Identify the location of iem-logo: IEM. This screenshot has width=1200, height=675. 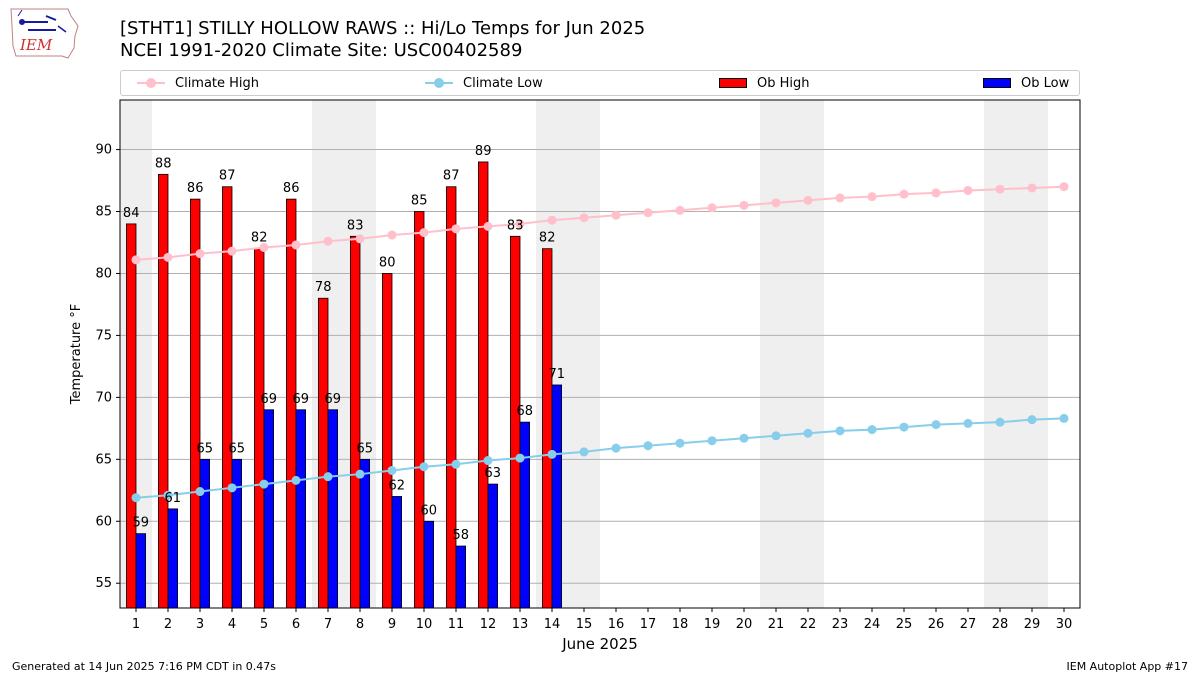
(44, 33).